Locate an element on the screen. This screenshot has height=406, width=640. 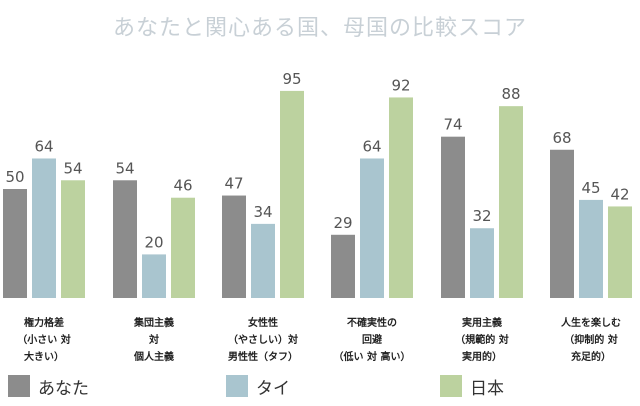
category-label-0-2: 大きい） is located at coordinates (44, 356).